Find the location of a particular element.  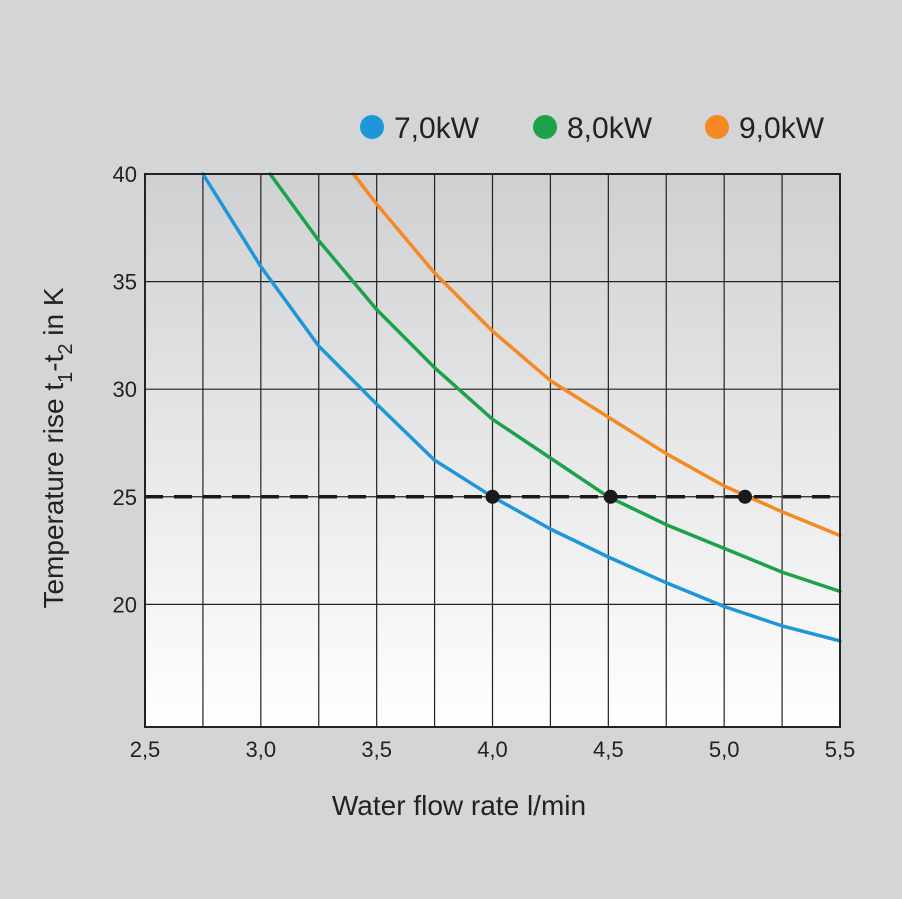

x-tick-label: 5,5 is located at coordinates (840, 749).